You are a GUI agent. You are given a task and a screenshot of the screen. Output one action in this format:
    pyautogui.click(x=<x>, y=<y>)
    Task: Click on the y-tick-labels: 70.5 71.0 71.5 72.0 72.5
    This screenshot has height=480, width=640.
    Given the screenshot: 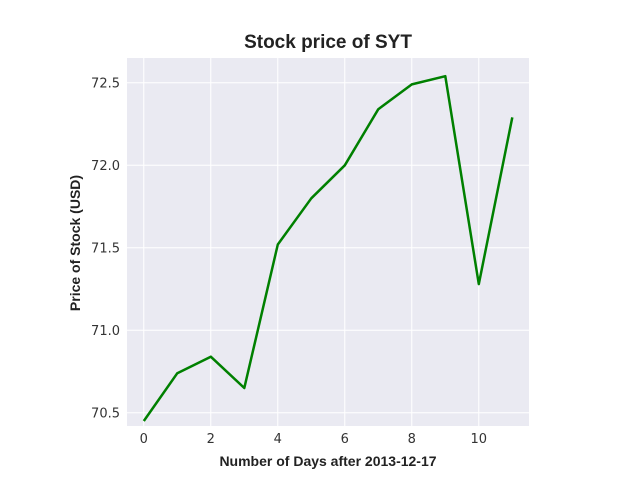 What is the action you would take?
    pyautogui.click(x=105, y=248)
    